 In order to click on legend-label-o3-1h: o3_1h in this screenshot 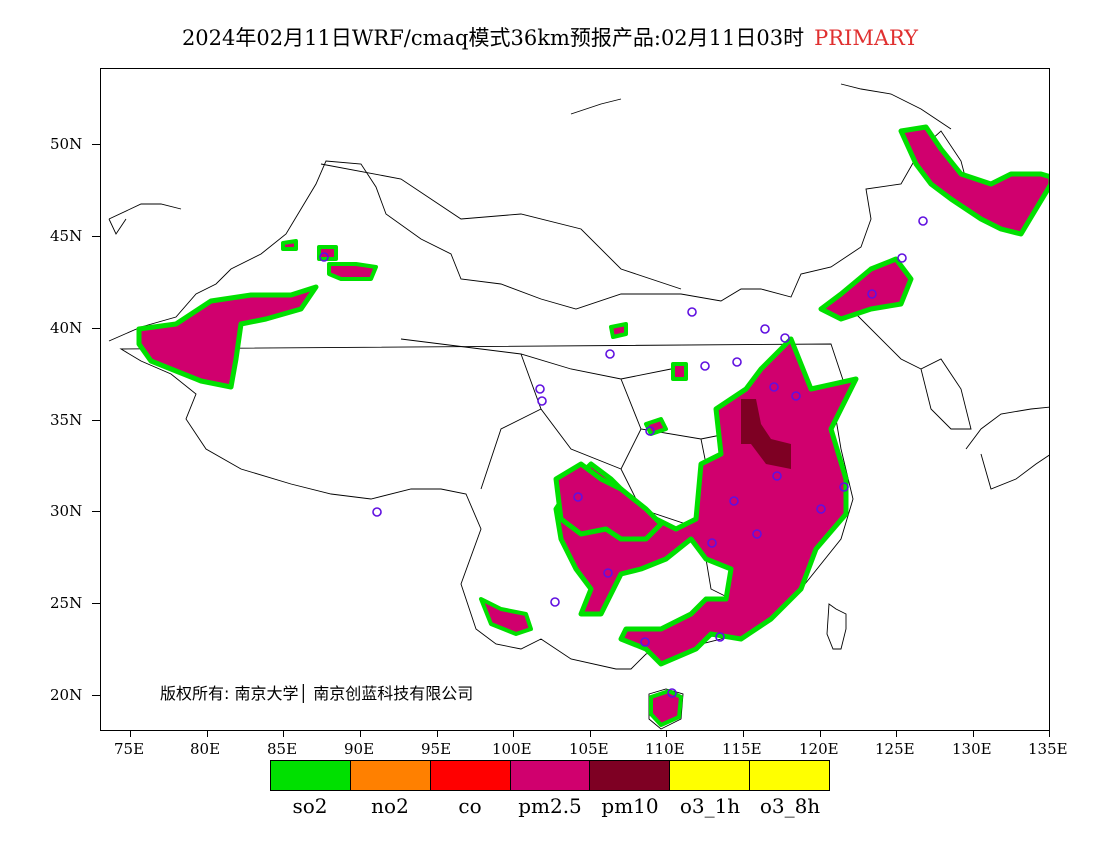, I will do `click(710, 806)`.